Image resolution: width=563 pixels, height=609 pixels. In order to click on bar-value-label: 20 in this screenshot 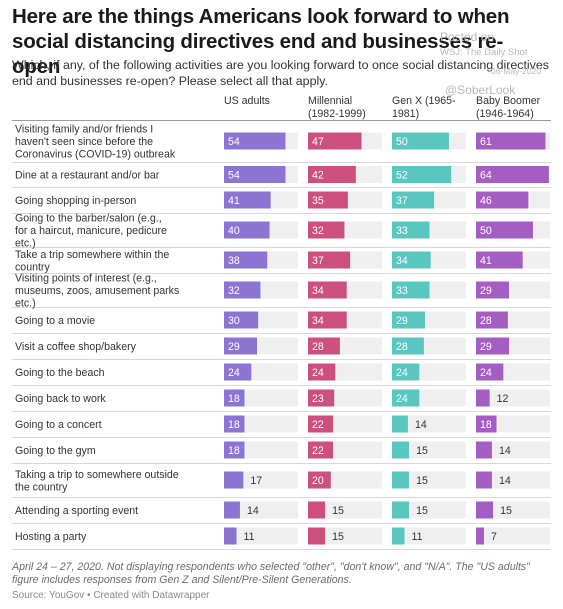, I will do `click(318, 481)`.